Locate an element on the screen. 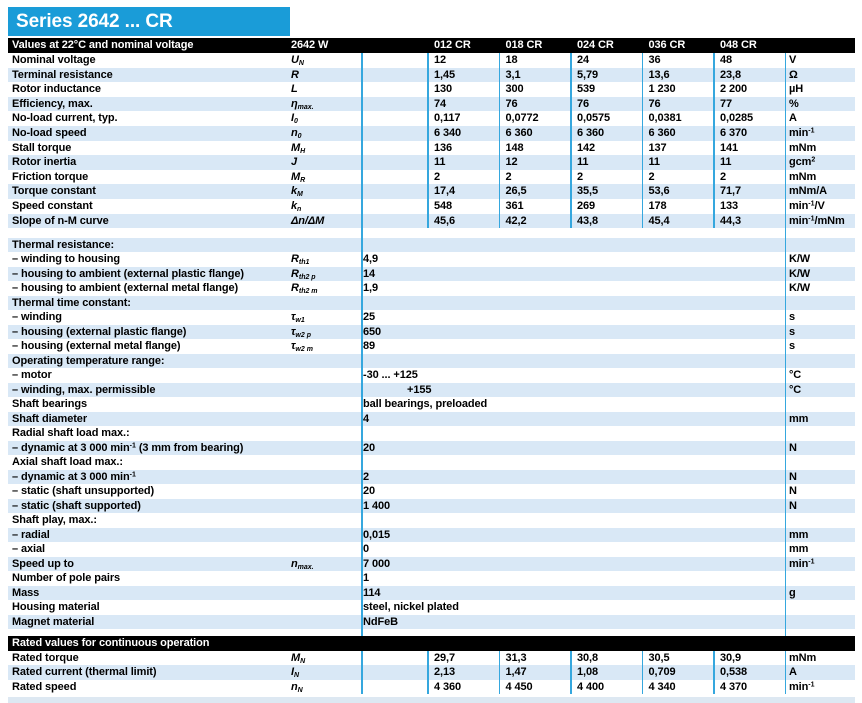 The image size is (862, 703). value-cell: 136 is located at coordinates (443, 147).